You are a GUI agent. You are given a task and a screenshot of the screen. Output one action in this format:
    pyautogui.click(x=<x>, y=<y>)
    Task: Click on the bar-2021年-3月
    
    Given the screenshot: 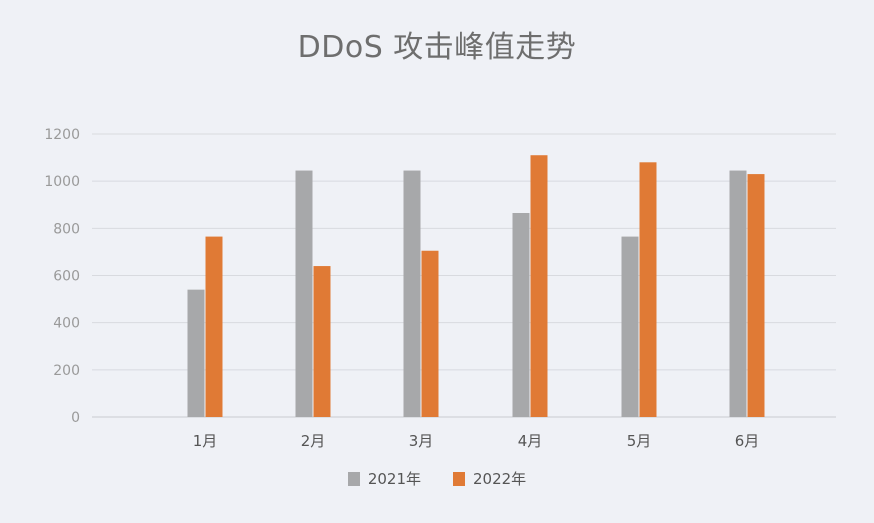 What is the action you would take?
    pyautogui.click(x=412, y=293)
    